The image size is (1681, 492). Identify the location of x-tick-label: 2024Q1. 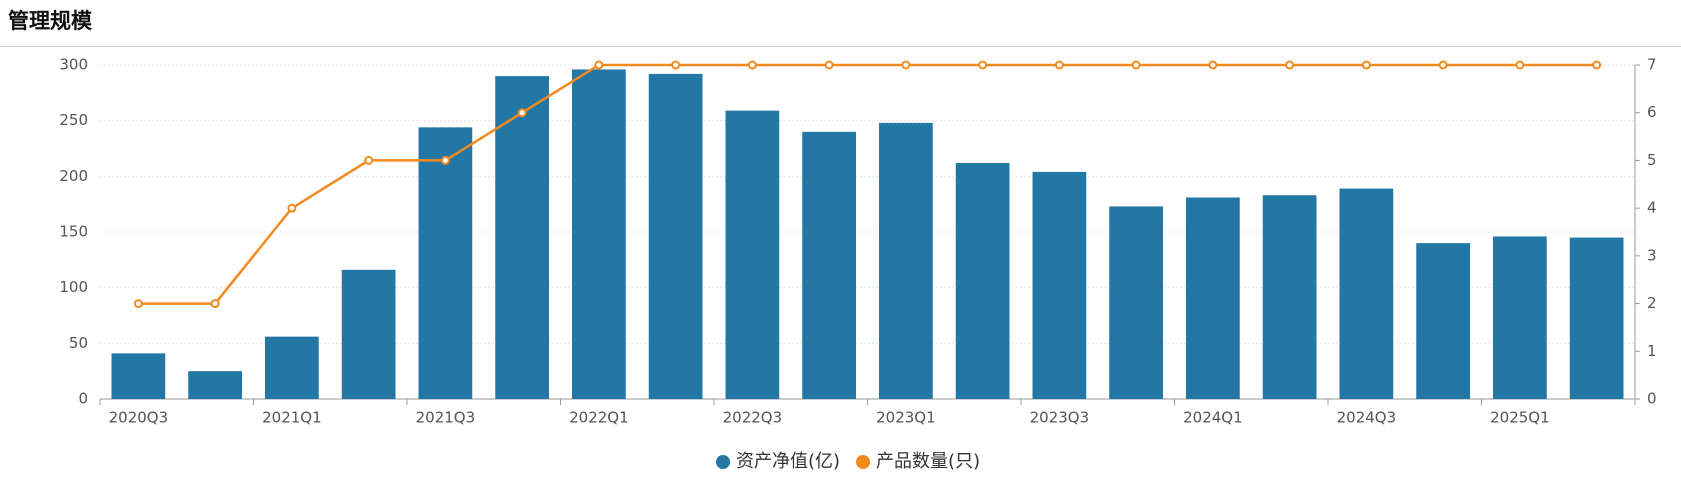
(1213, 418).